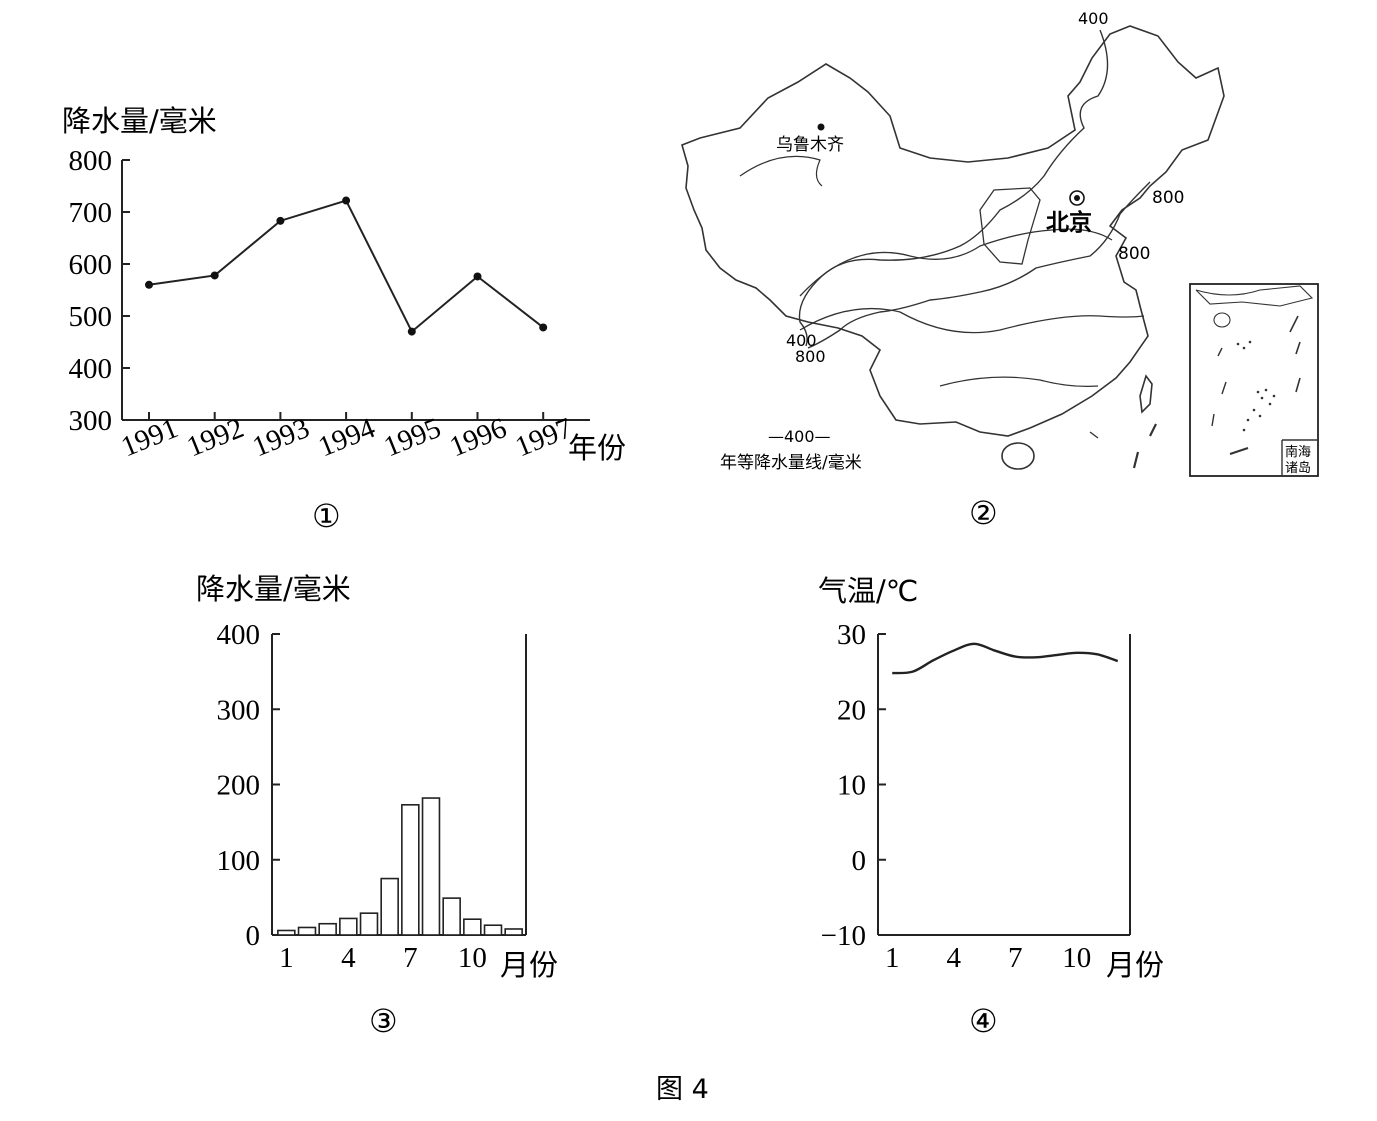  What do you see at coordinates (810, 145) in the screenshot?
I see `city-label-urumqi: 乌鲁木齐` at bounding box center [810, 145].